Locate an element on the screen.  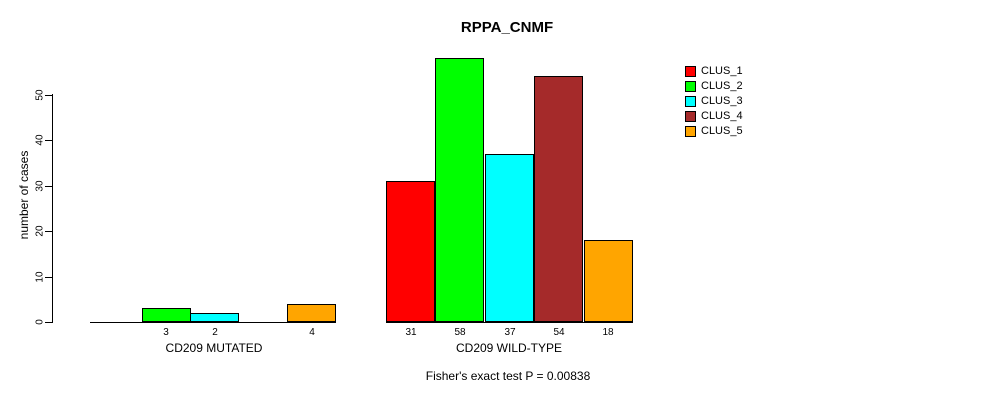
bar-value-label: 31 is located at coordinates (411, 332).